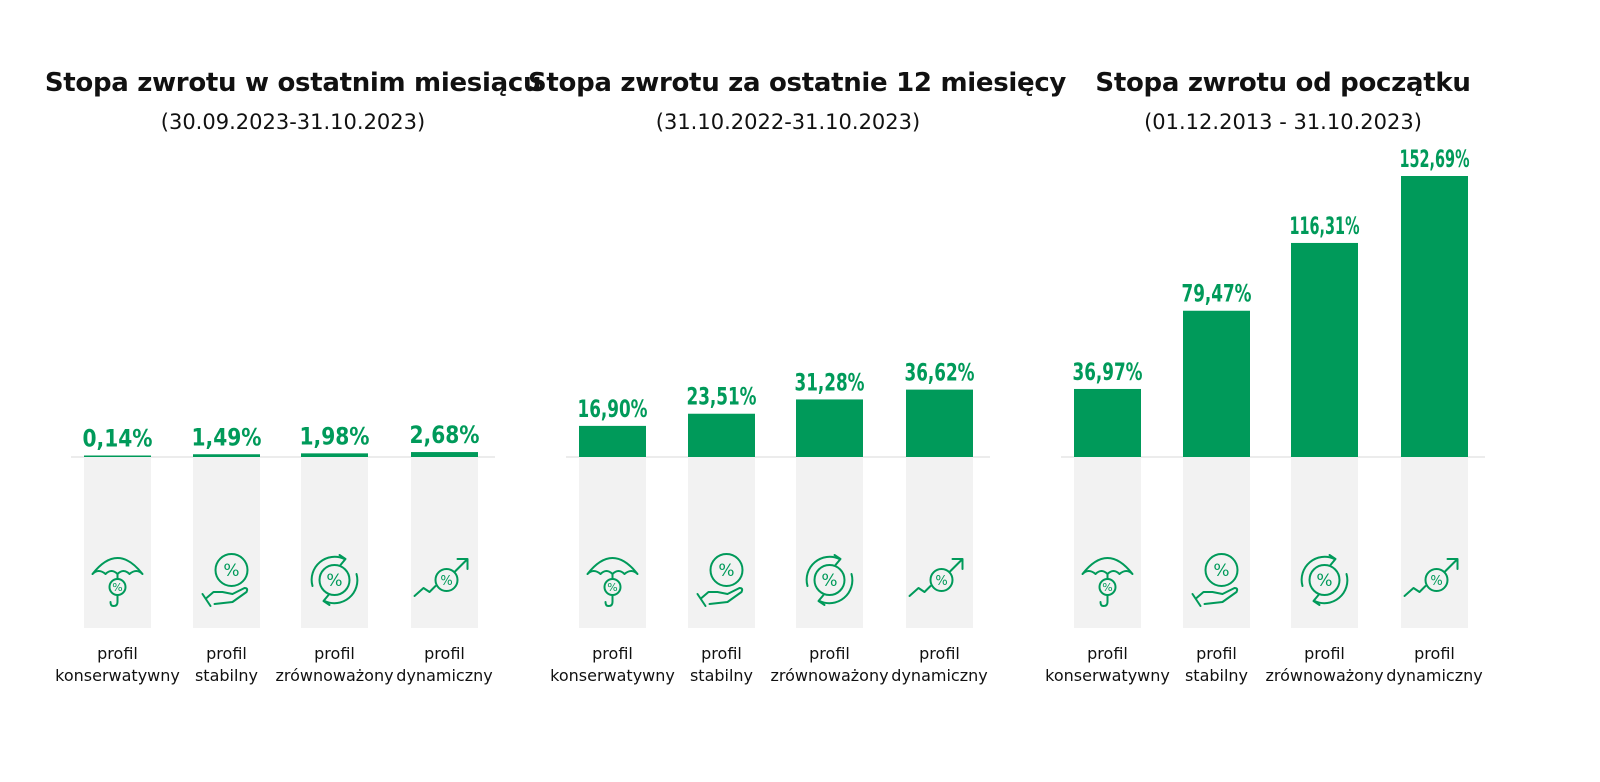  What do you see at coordinates (613, 409) in the screenshot?
I see `bar-value-label: 16,90%` at bounding box center [613, 409].